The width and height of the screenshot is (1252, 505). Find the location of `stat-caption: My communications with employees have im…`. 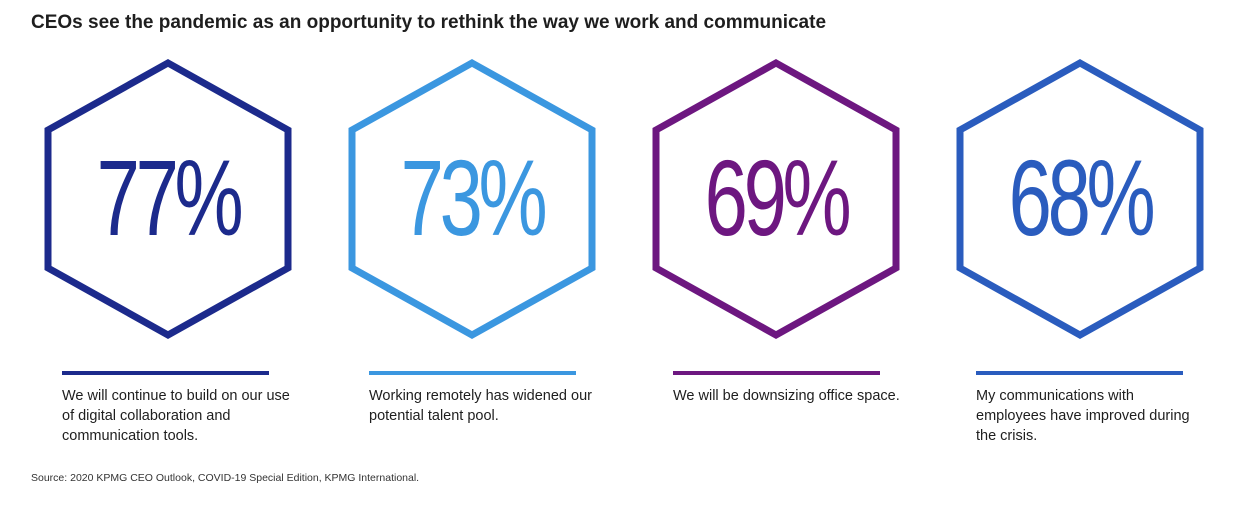

stat-caption: My communications with employees have im… is located at coordinates (1083, 416).